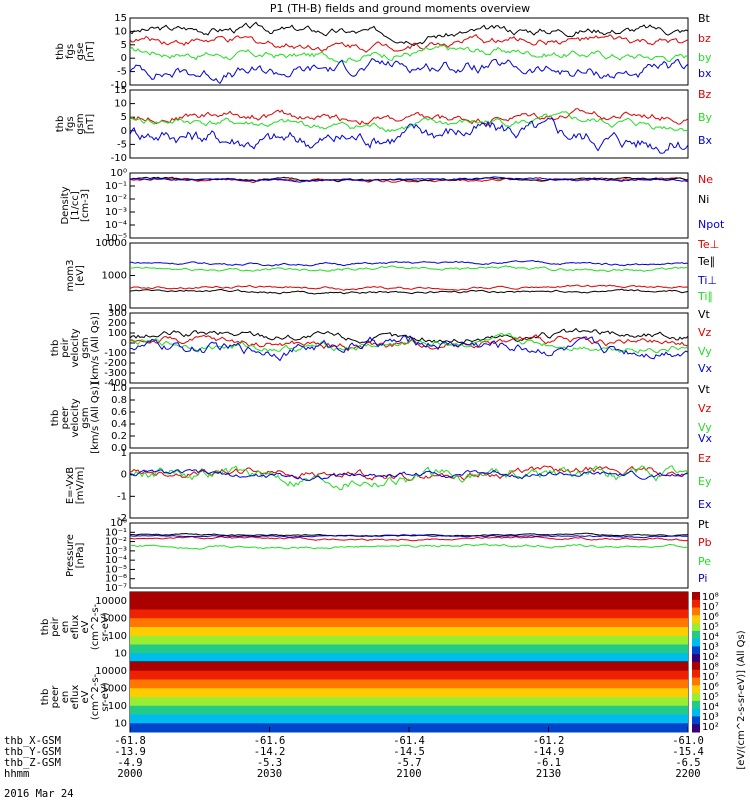  Describe the element at coordinates (705, 179) in the screenshot. I see `legend-Ne: Ne` at that location.